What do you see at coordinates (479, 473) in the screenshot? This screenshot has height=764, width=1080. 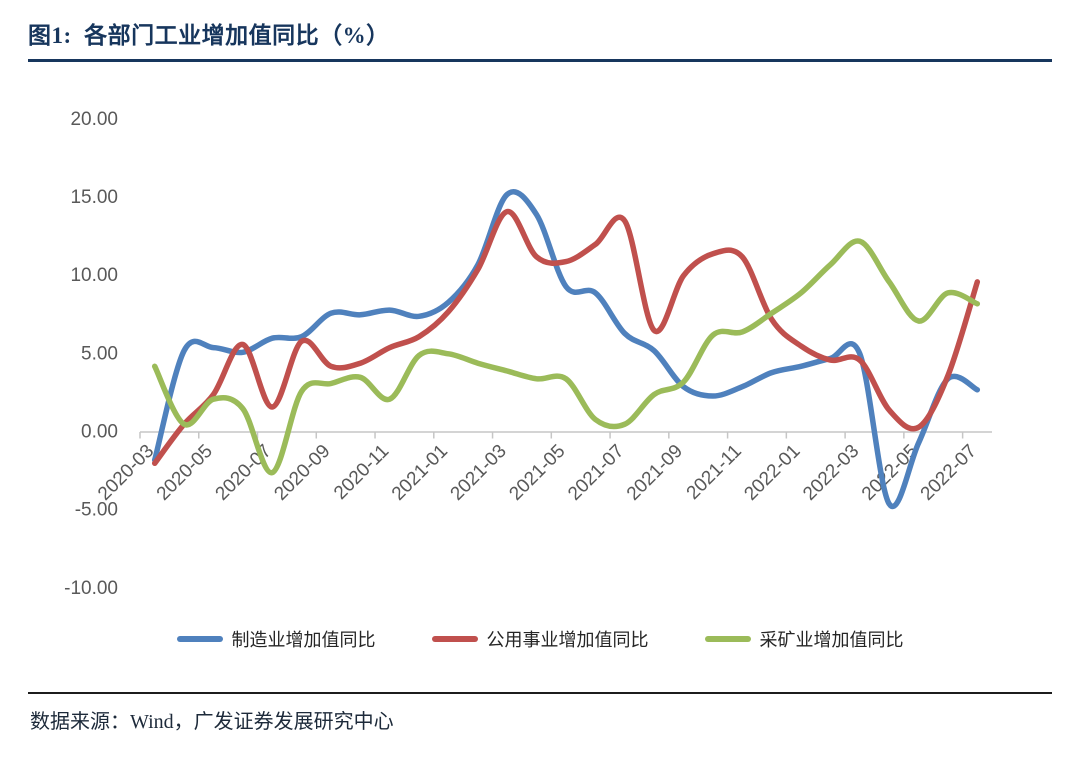 I see `x-axis-tick-label: 2021-03` at bounding box center [479, 473].